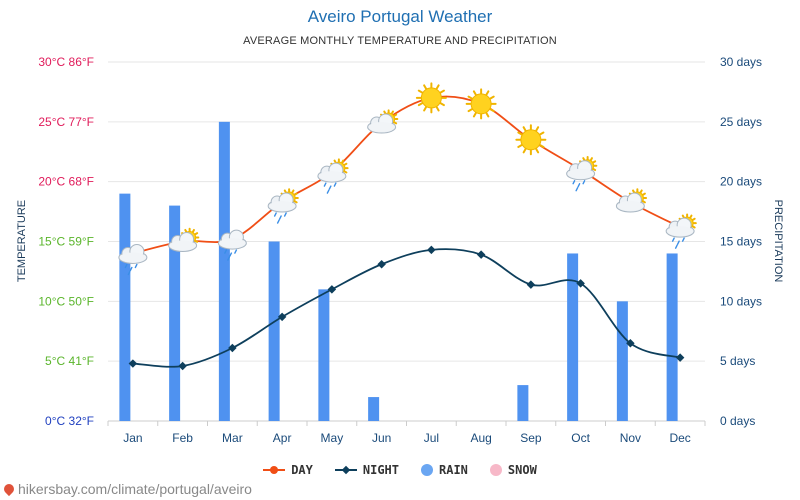  Describe the element at coordinates (274, 470) in the screenshot. I see `day-line-icon` at that location.